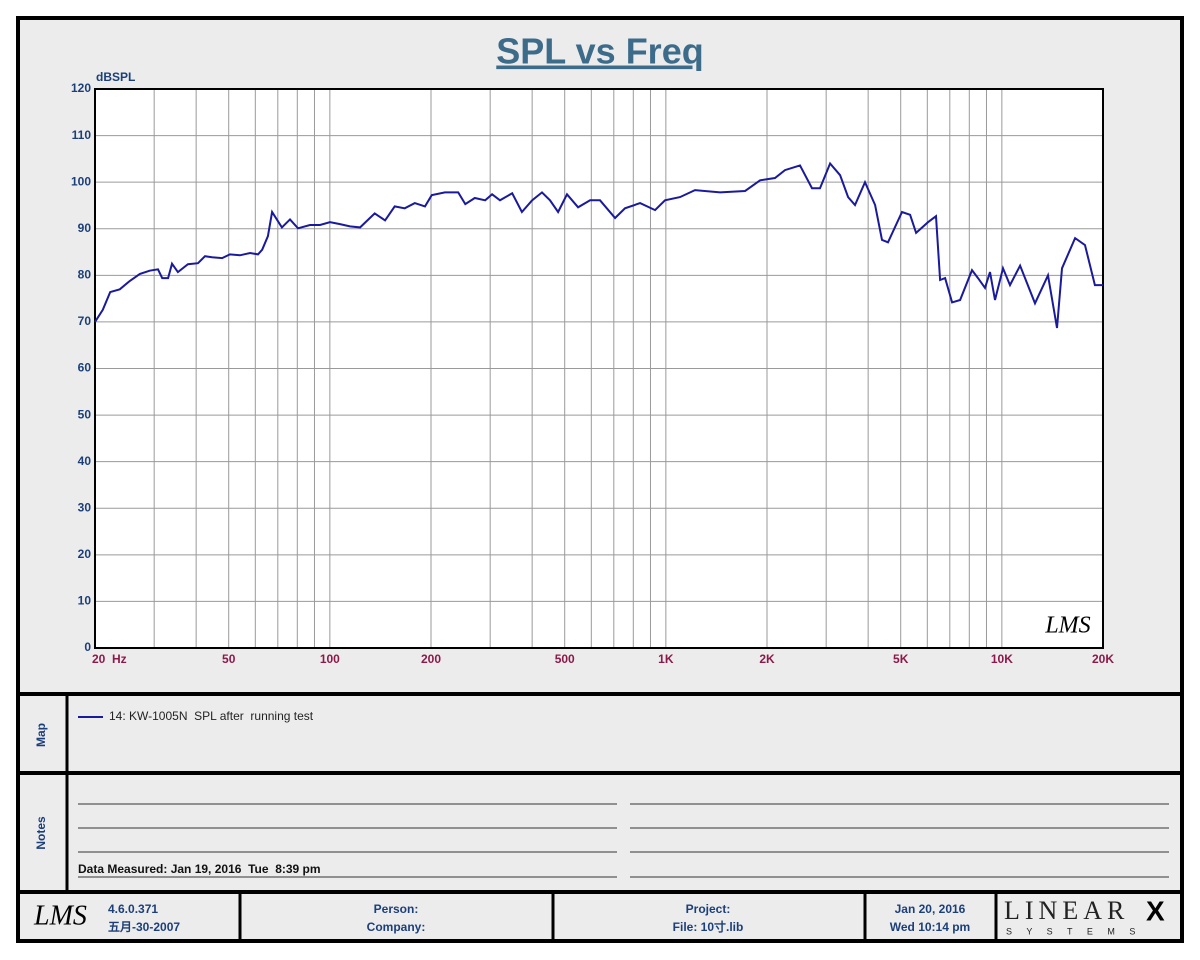  I want to click on brand: LINEAR, so click(1066, 910).